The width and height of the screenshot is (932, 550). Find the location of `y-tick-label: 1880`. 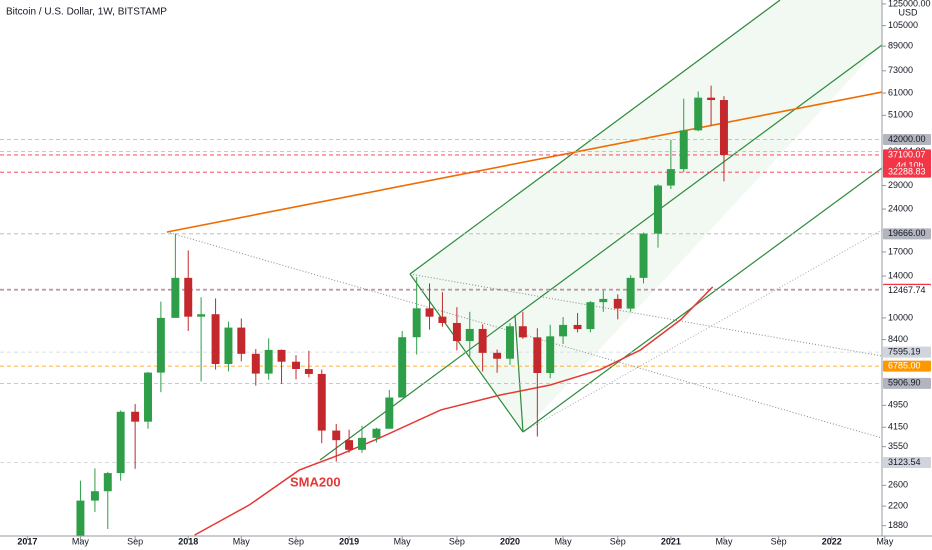

y-tick-label: 1880 is located at coordinates (898, 525).